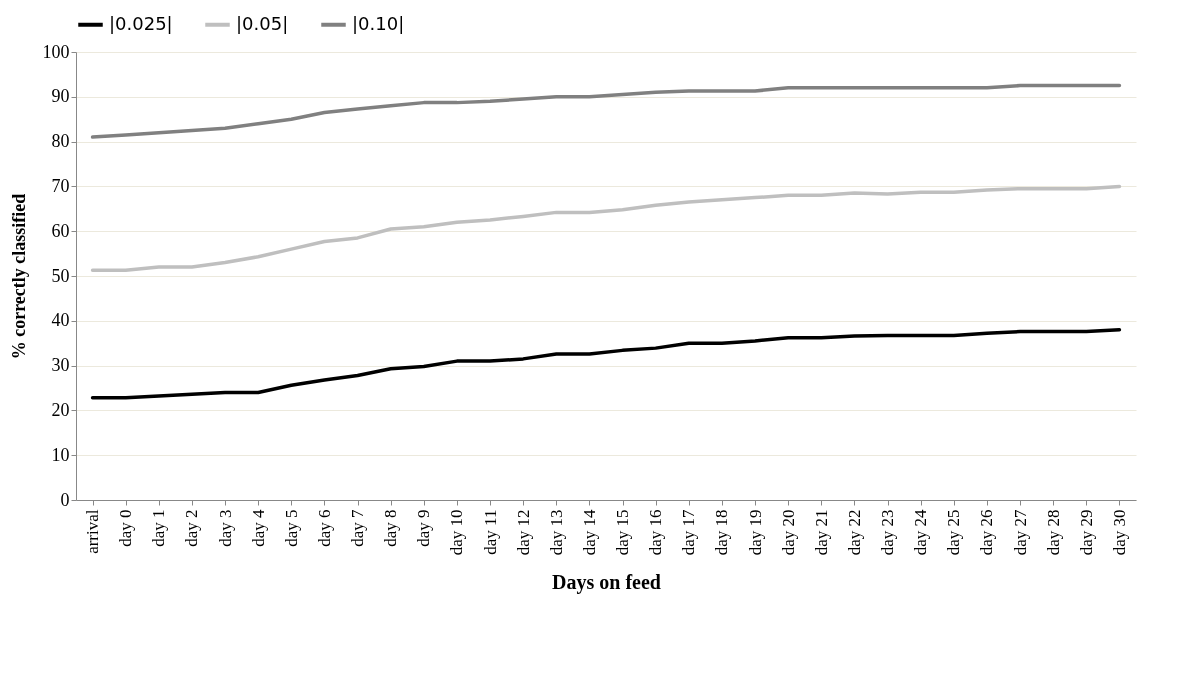 Image resolution: width=1193 pixels, height=700 pixels. What do you see at coordinates (1020, 532) in the screenshot?
I see `x-tick-label: day 27` at bounding box center [1020, 532].